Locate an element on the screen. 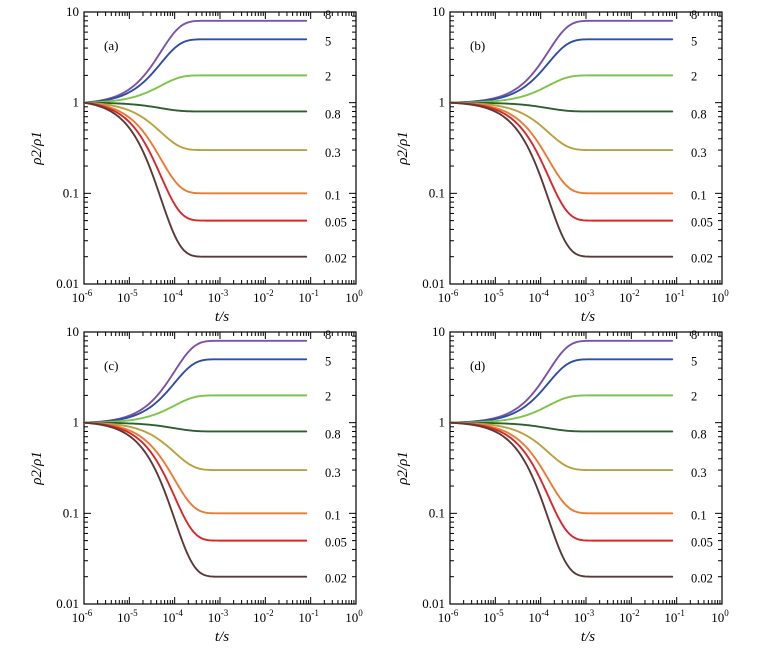 Image resolution: width=759 pixels, height=654 pixels. panel-tag: (d) is located at coordinates (477, 365).